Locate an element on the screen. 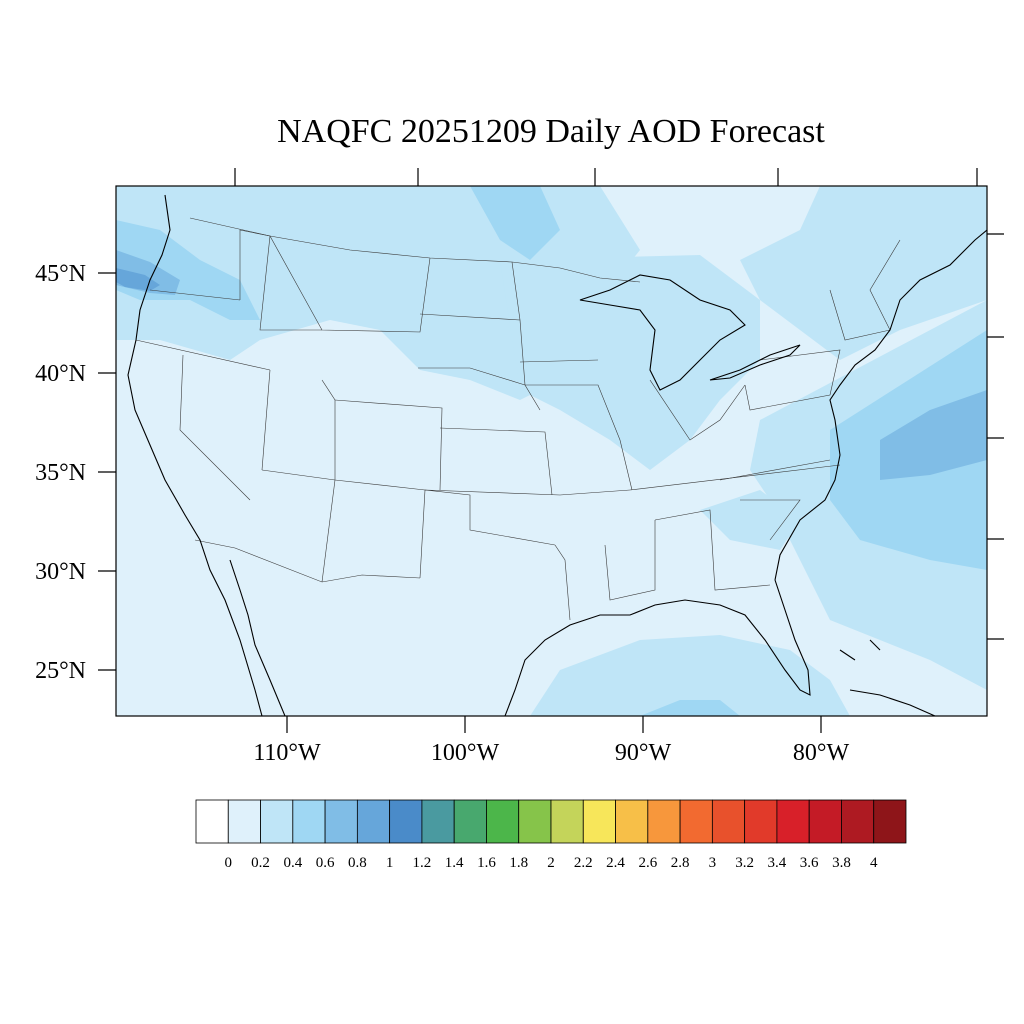  left-ticks is located at coordinates (107, 471).